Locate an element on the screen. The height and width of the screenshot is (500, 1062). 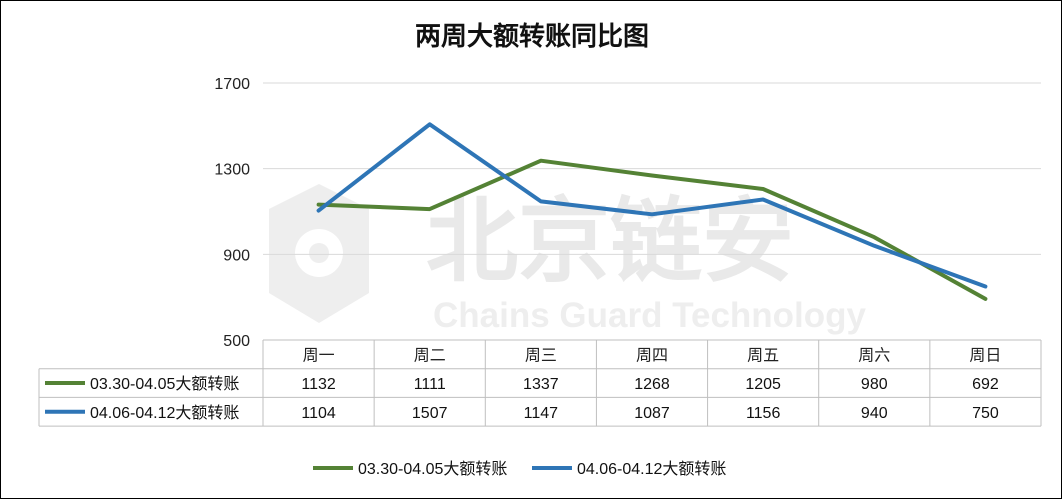
category-label: 周二 is located at coordinates (430, 354).